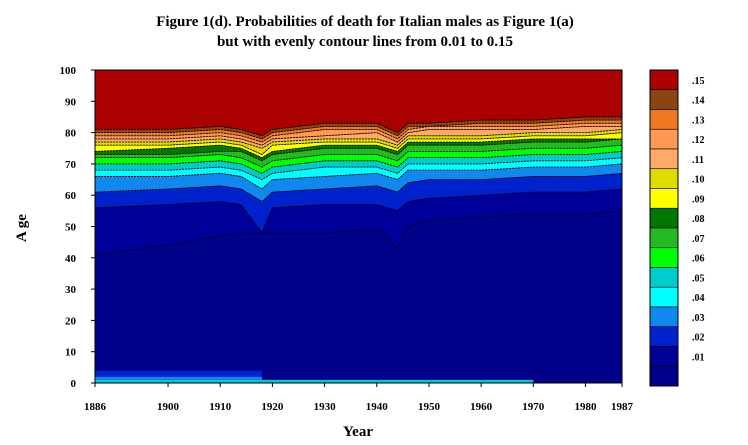 The width and height of the screenshot is (748, 445). Describe the element at coordinates (95, 407) in the screenshot. I see `x-tick-label: 1886` at that location.